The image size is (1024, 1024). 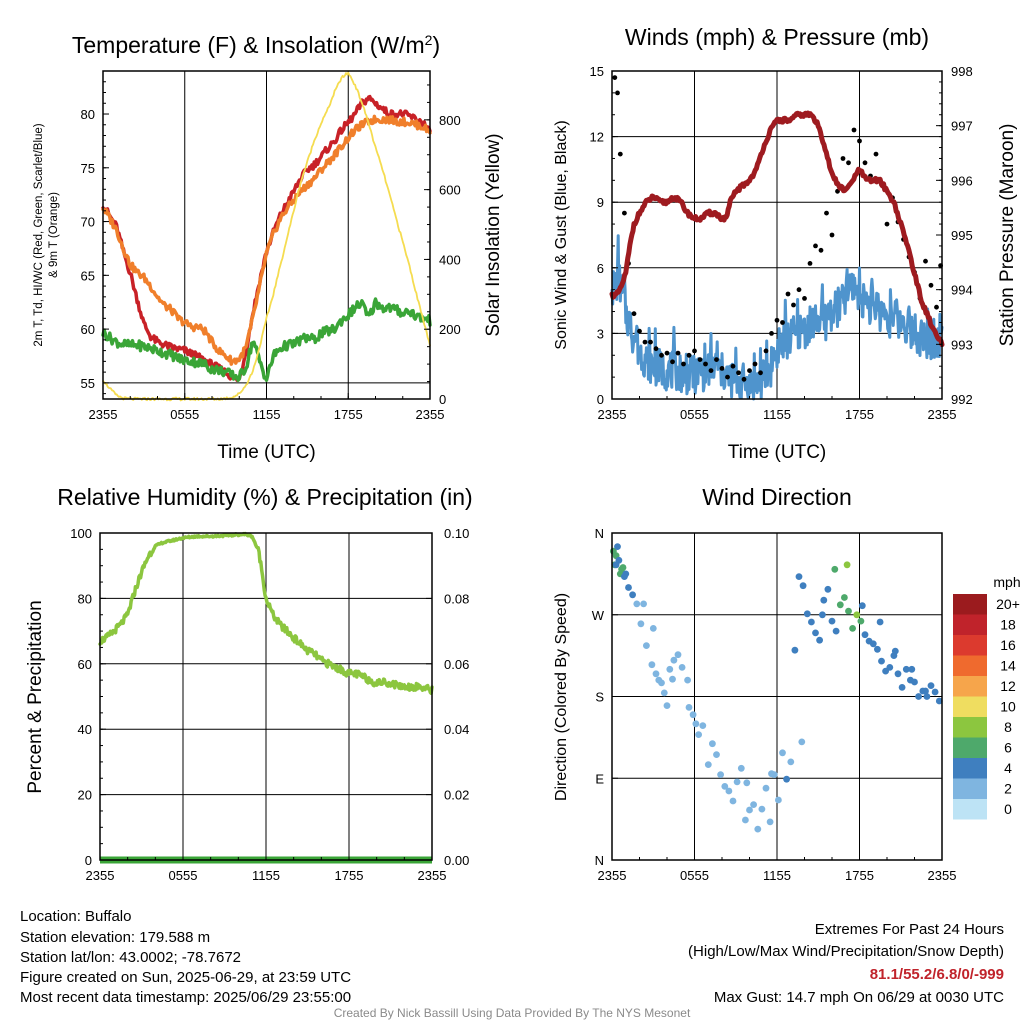 I want to click on y-right-tick-label: 0.10, so click(x=456, y=533).